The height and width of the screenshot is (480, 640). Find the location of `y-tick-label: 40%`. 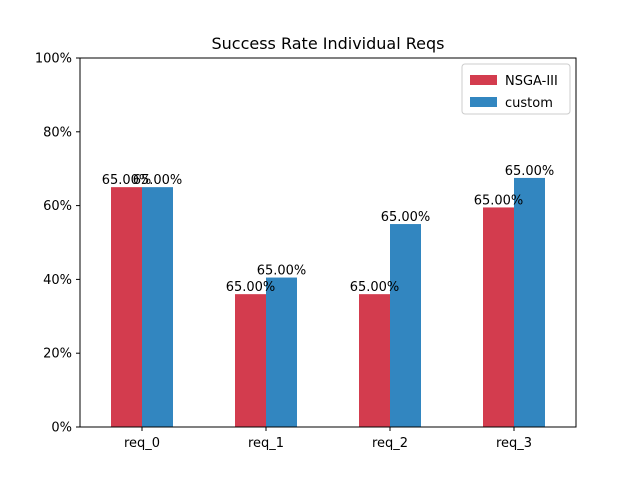

y-tick-label: 40% is located at coordinates (57, 280).